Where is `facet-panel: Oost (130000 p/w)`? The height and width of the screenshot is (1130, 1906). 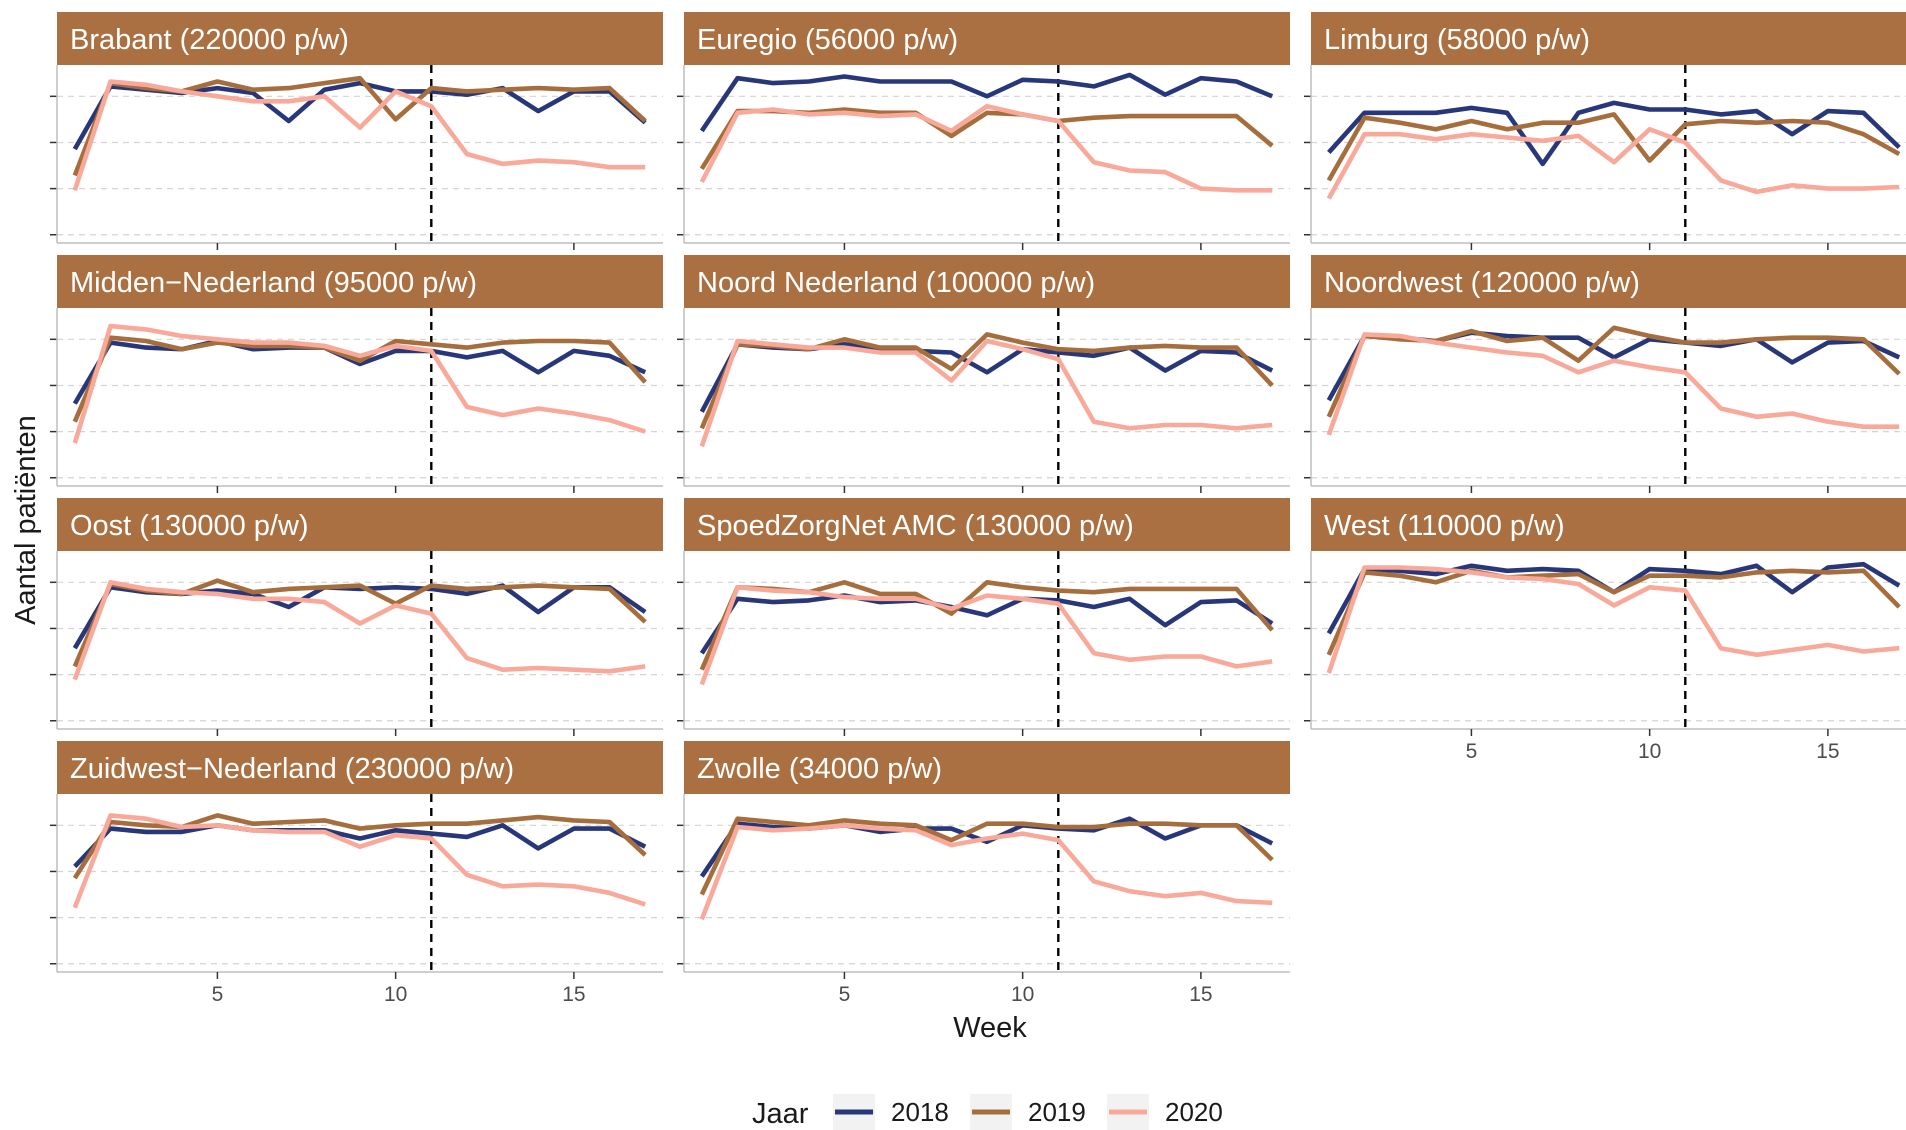 facet-panel: Oost (130000 p/w) is located at coordinates (356, 617).